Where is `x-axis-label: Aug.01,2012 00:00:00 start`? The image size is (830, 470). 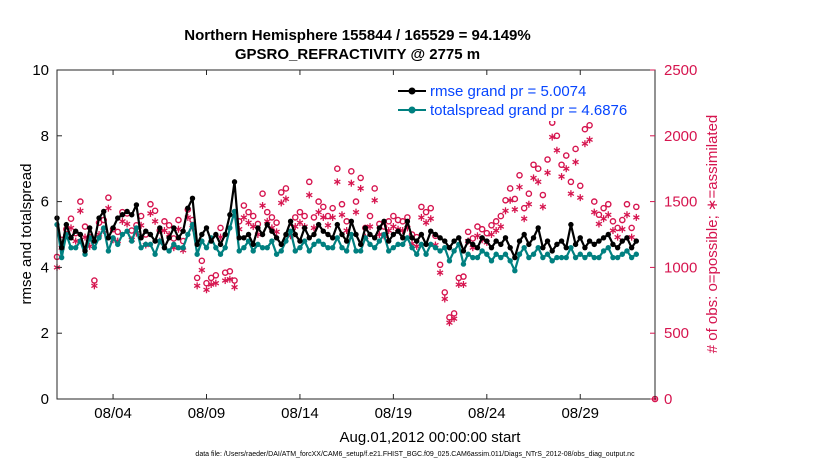 x-axis-label: Aug.01,2012 00:00:00 start is located at coordinates (431, 437).